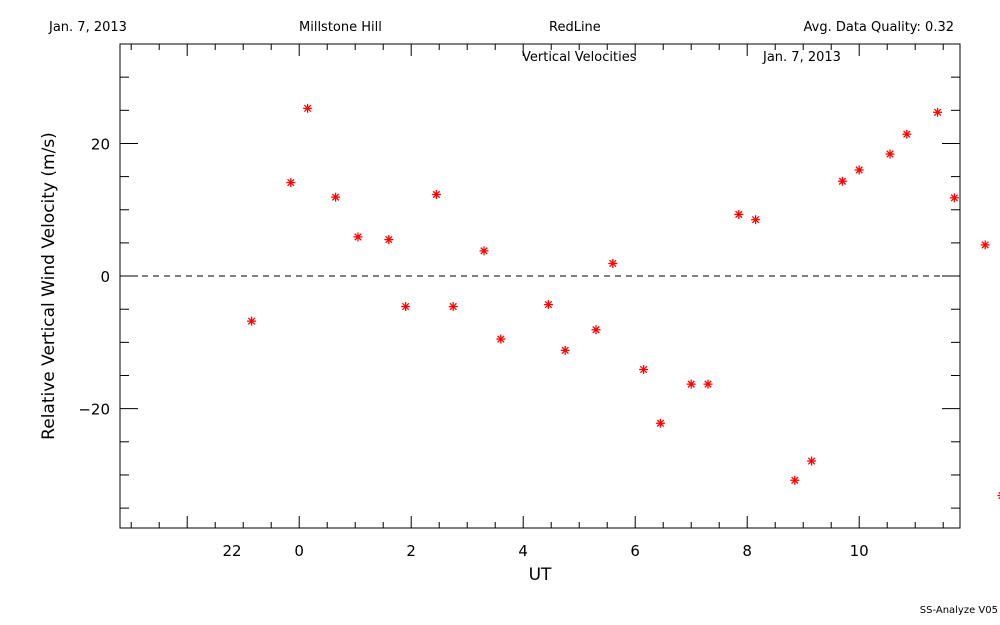  Describe the element at coordinates (94, 410) in the screenshot. I see `y-tick-label: −20` at that location.